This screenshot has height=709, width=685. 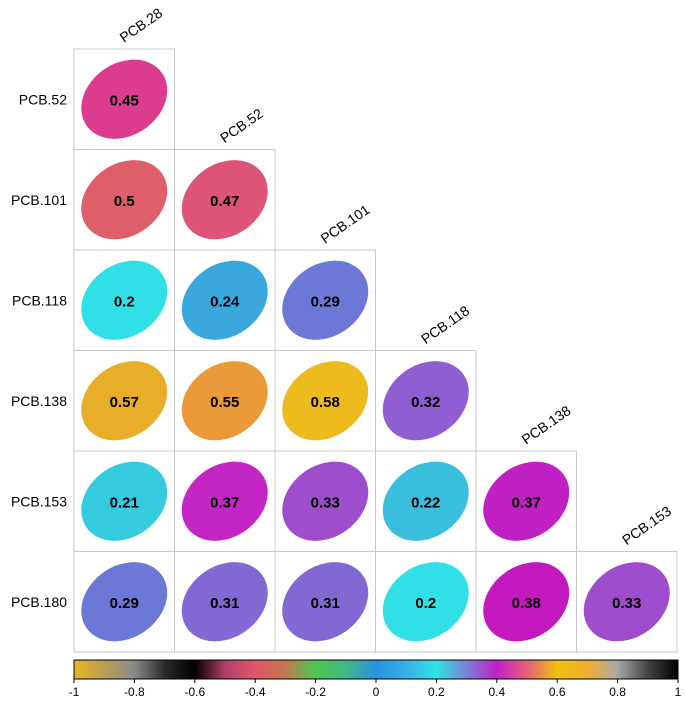 I want to click on cell: 0.58, so click(x=325, y=401).